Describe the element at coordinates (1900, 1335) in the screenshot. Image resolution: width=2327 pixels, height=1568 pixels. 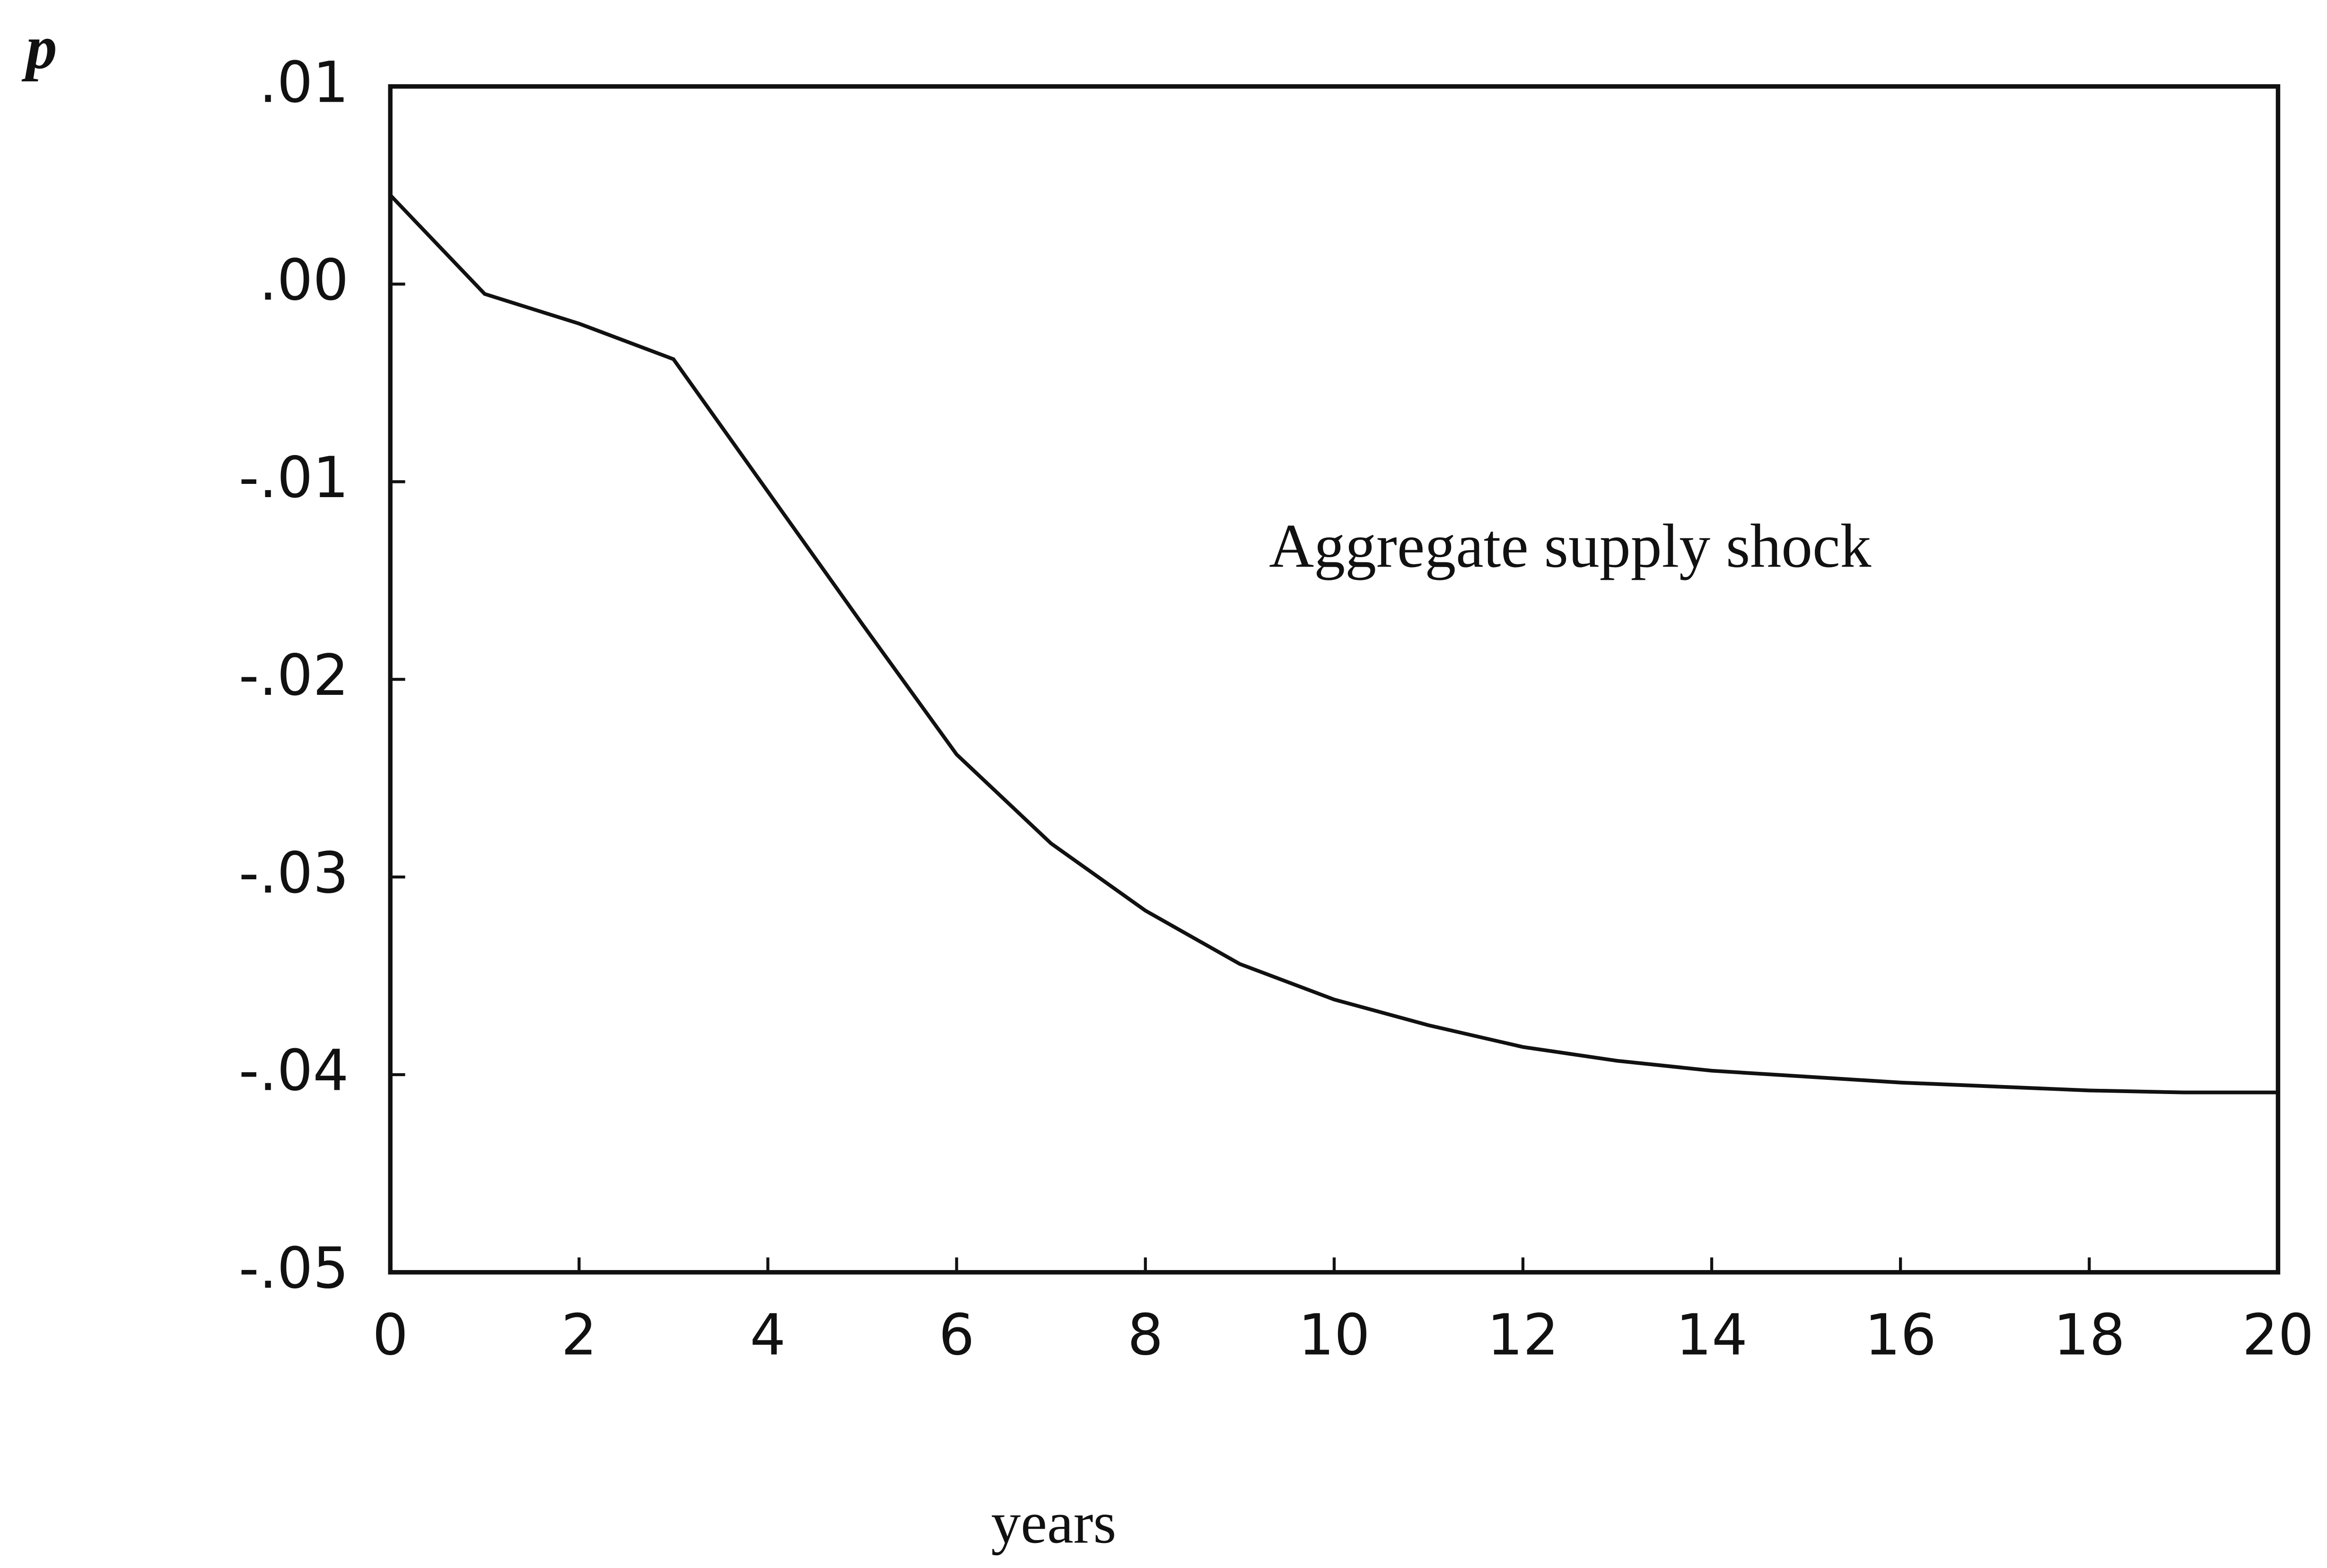
I see `x-tick-label: 16` at that location.